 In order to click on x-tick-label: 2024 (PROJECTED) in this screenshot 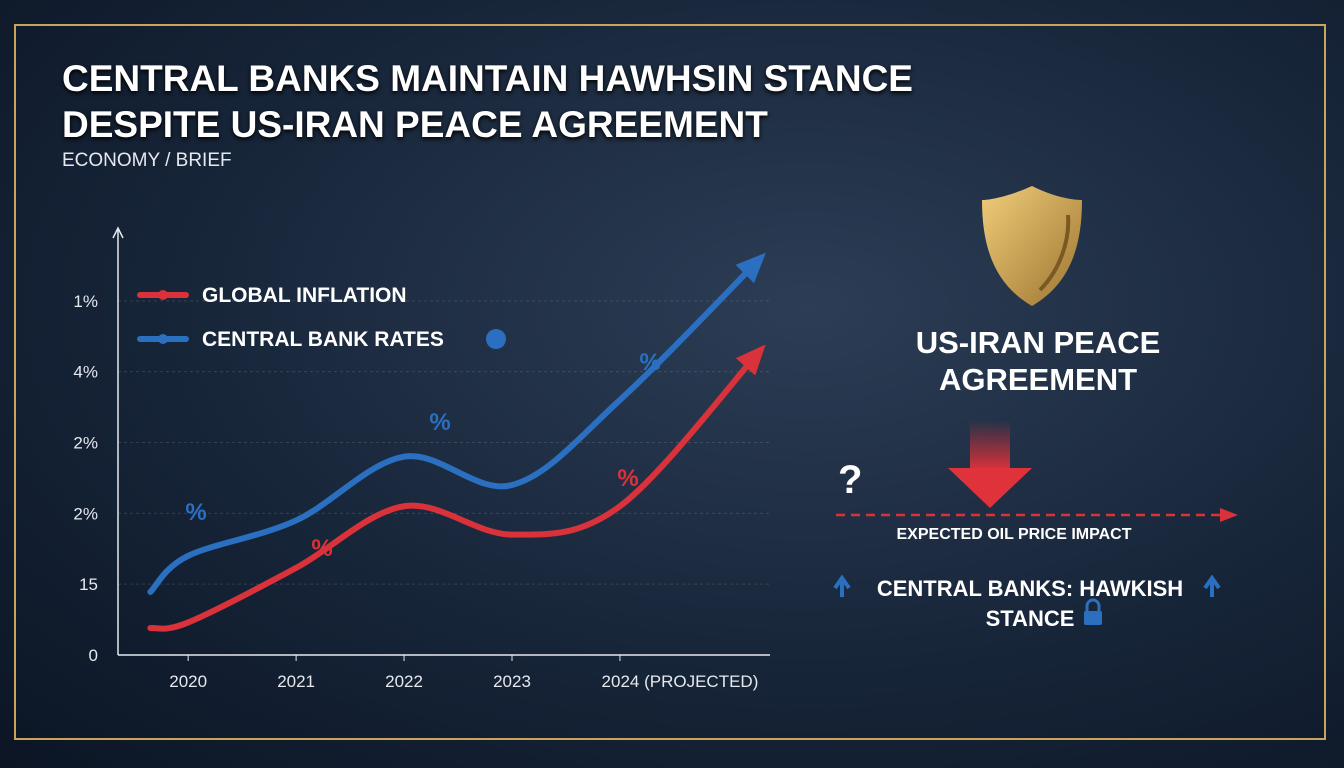, I will do `click(680, 681)`.